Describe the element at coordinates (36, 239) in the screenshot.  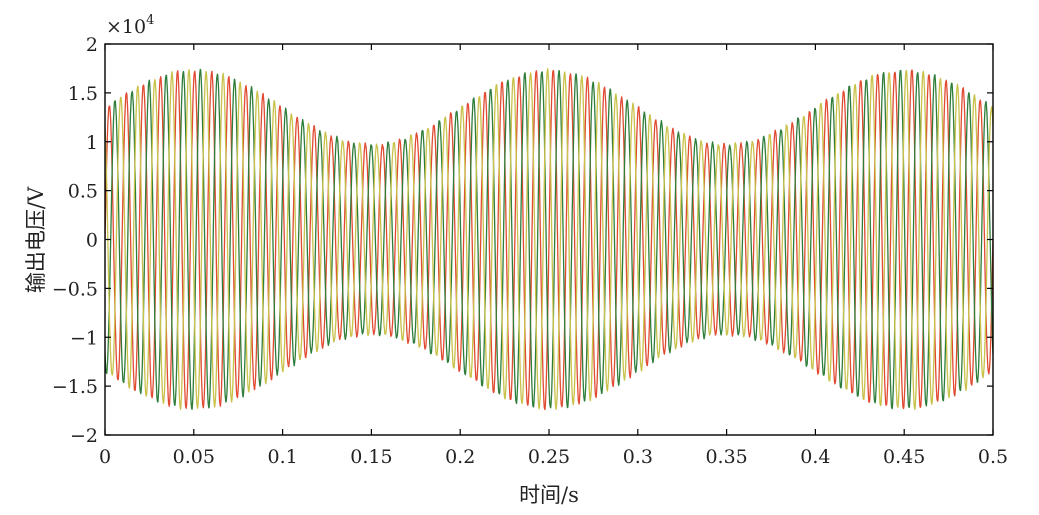
I see `y-axis-title: 输出电压/V` at that location.